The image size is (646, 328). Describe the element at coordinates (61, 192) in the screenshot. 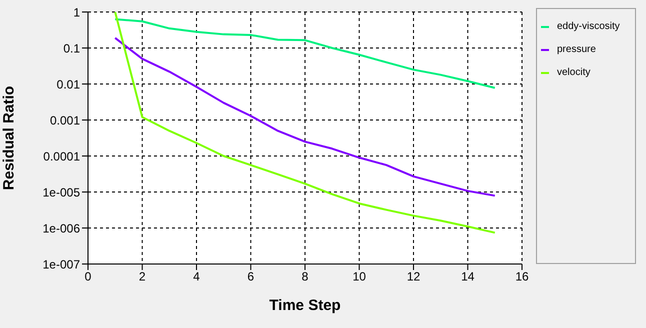

I see `y-tick-label: 1e-005` at that location.